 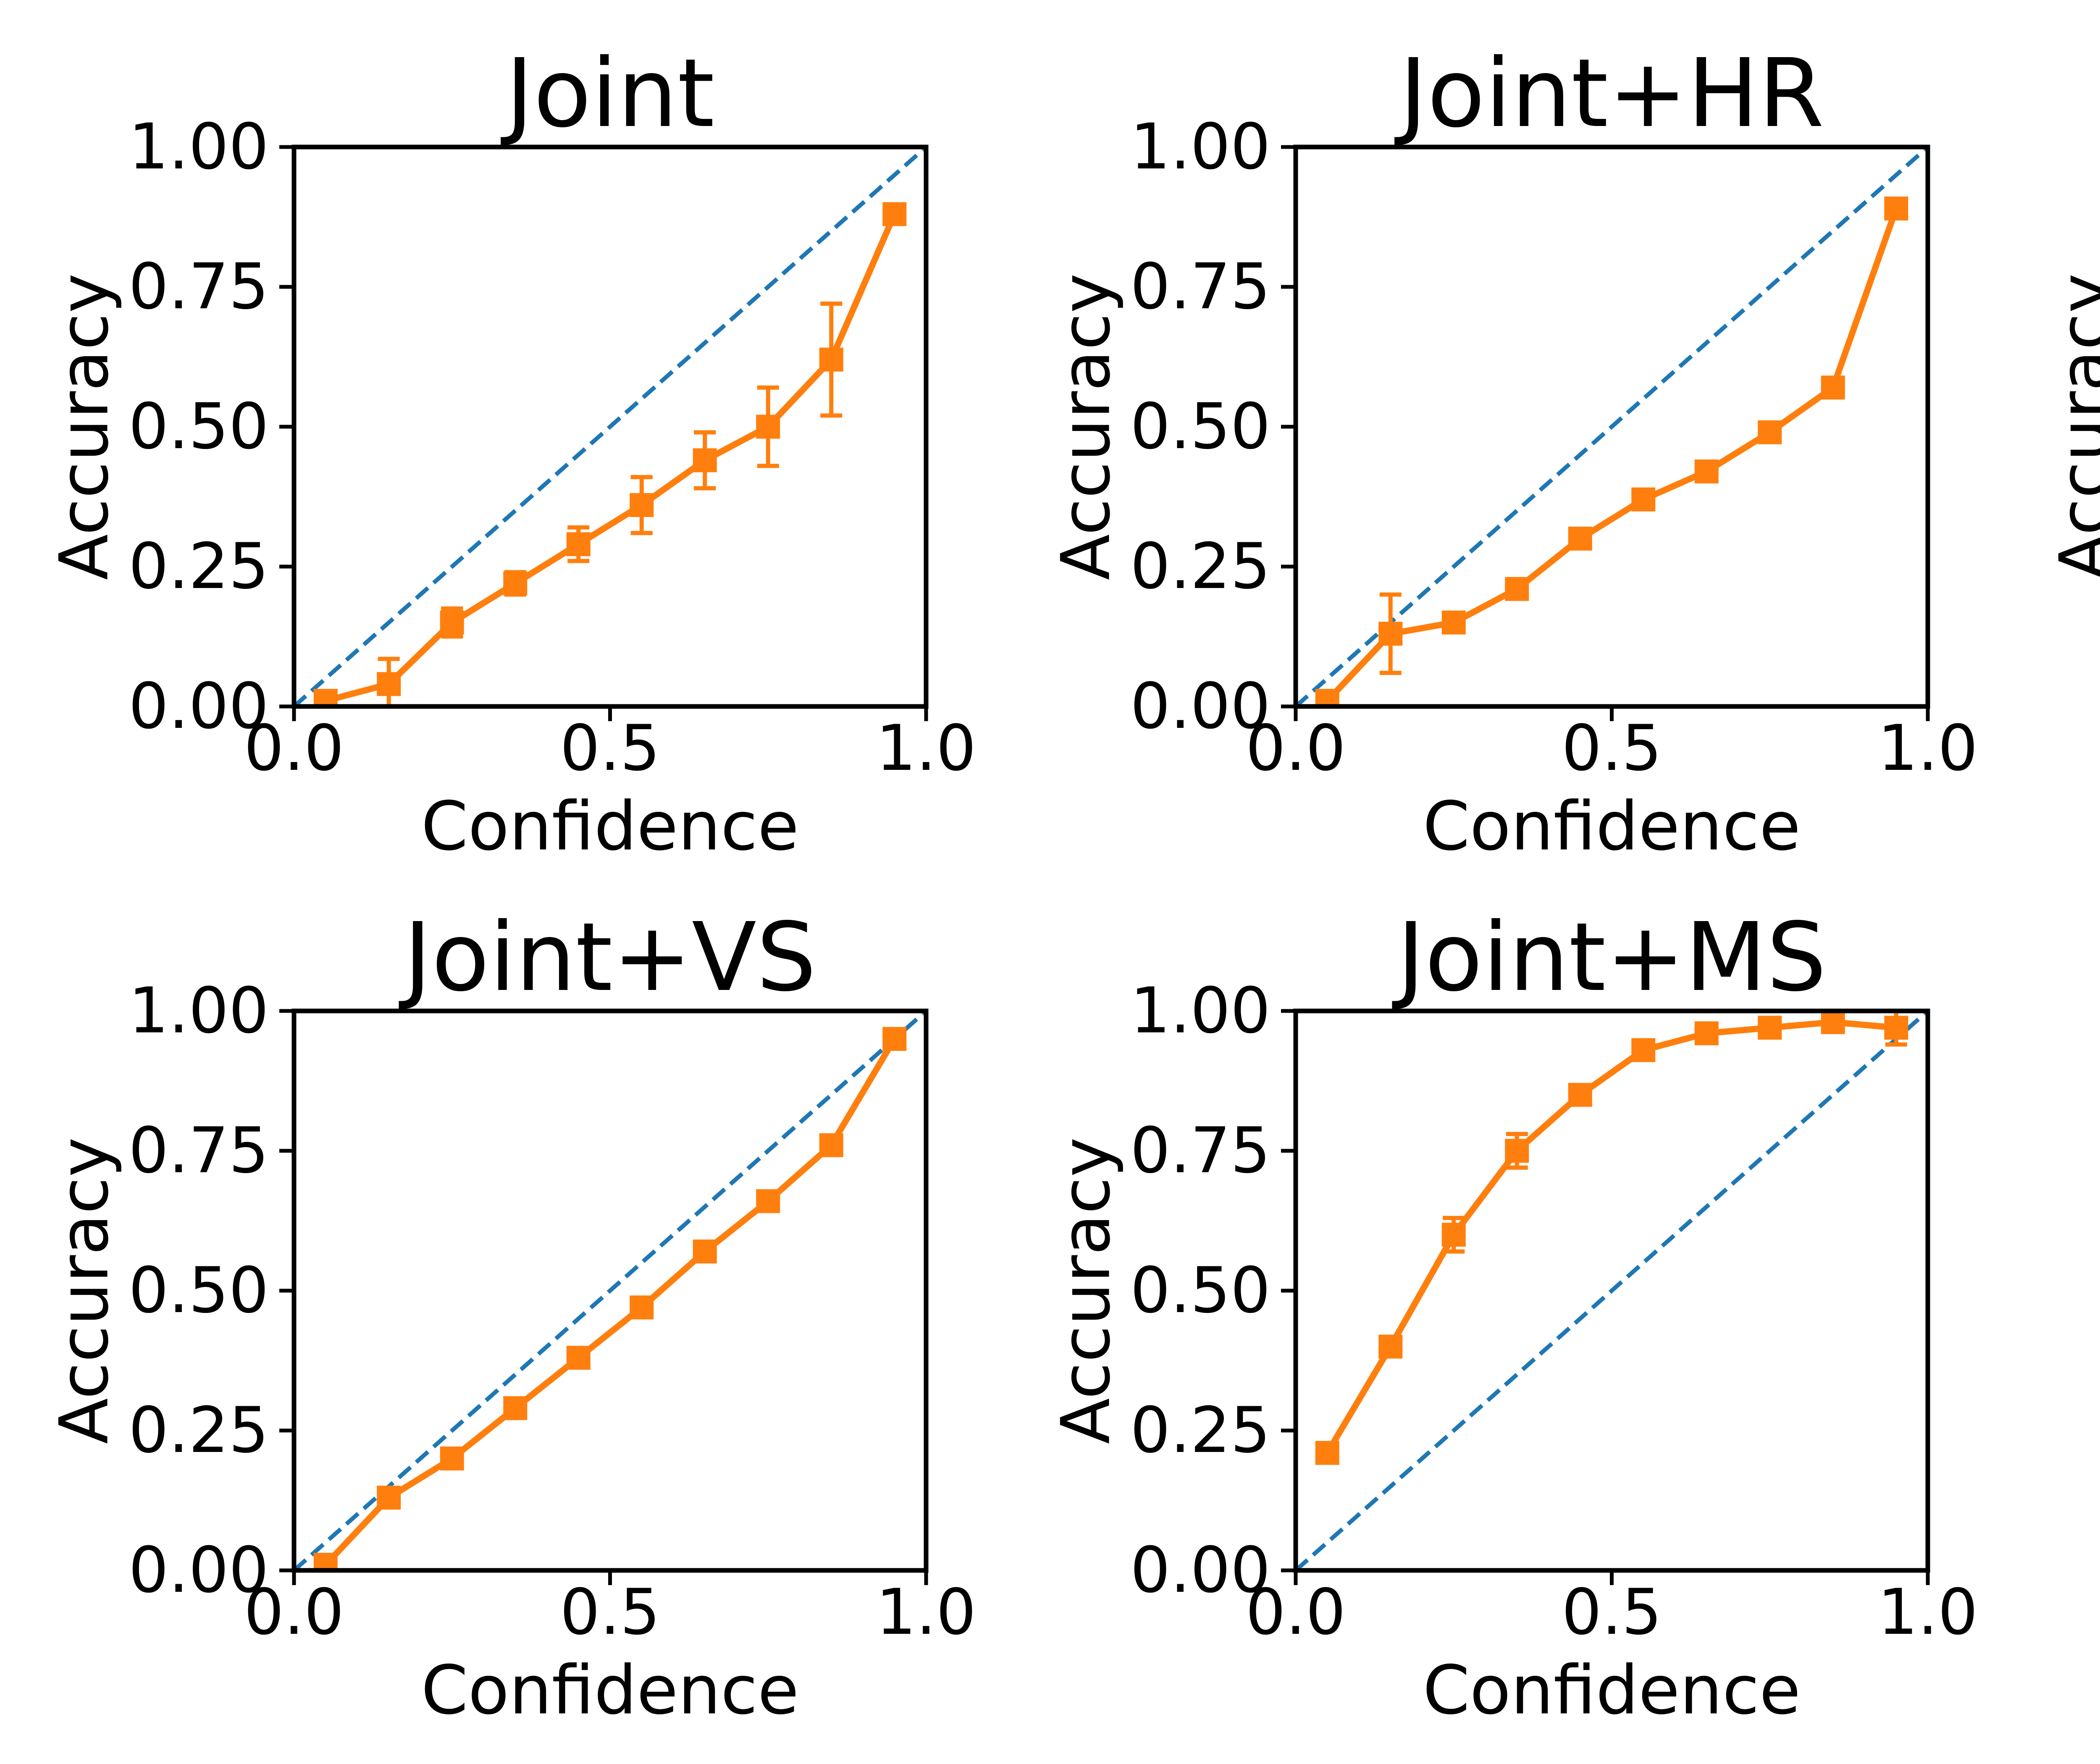 What do you see at coordinates (607, 94) in the screenshot?
I see `subplot-title: Joint` at bounding box center [607, 94].